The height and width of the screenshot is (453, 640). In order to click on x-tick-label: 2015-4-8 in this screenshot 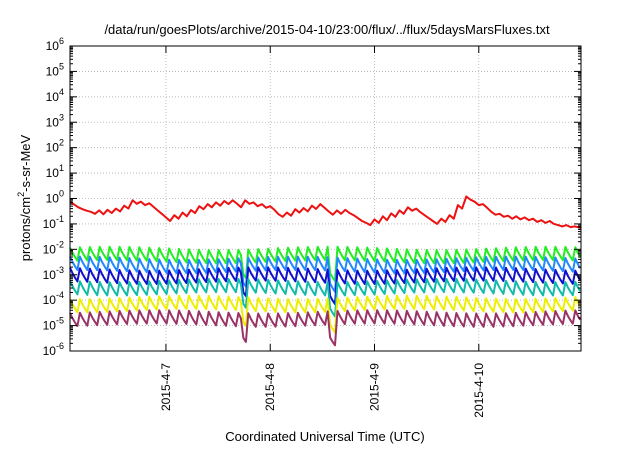, I will do `click(270, 387)`.